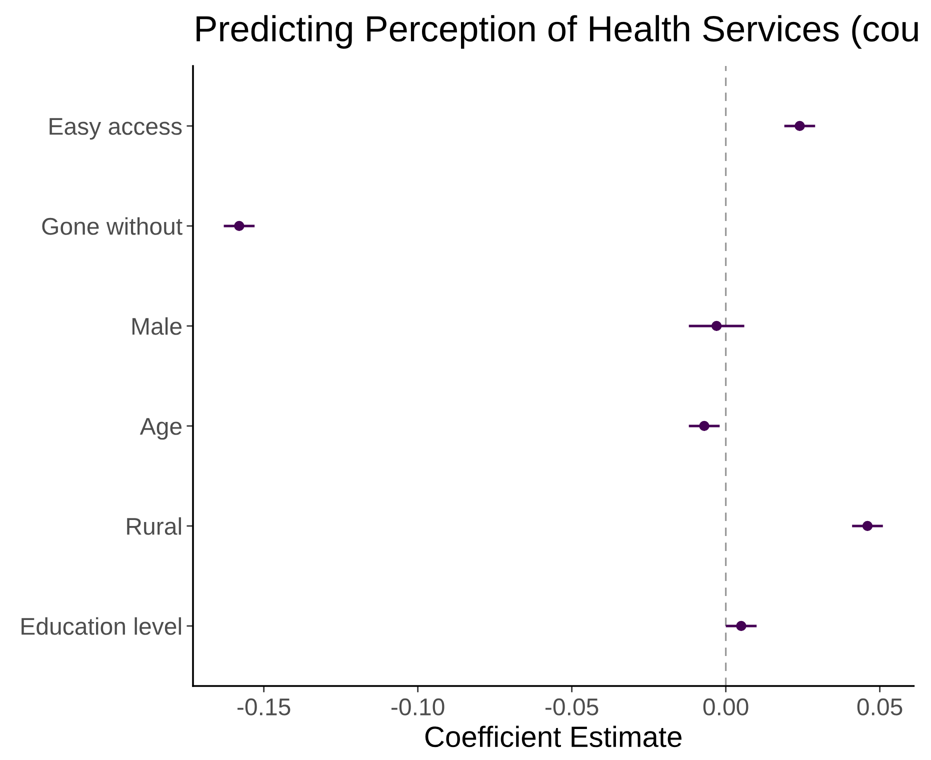 This screenshot has width=931, height=760. I want to click on y-tick-label: Easy access, so click(116, 129).